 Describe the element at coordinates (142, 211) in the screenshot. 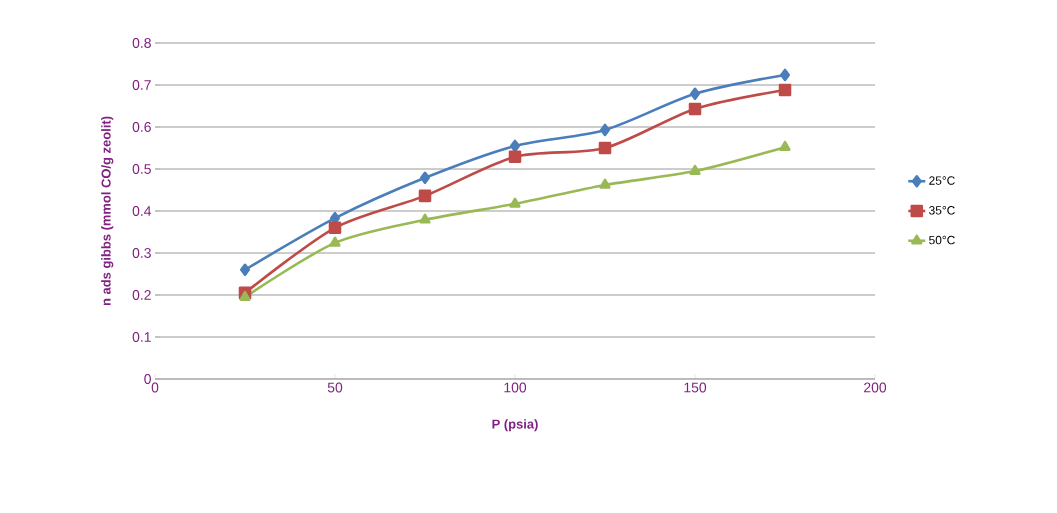

I see `y-tick-label: 0.4` at that location.